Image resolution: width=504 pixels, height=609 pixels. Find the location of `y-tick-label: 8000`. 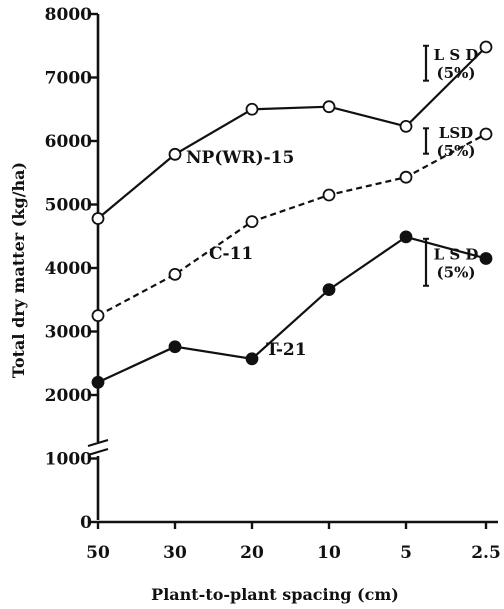

y-tick-label: 8000 is located at coordinates (68, 15).